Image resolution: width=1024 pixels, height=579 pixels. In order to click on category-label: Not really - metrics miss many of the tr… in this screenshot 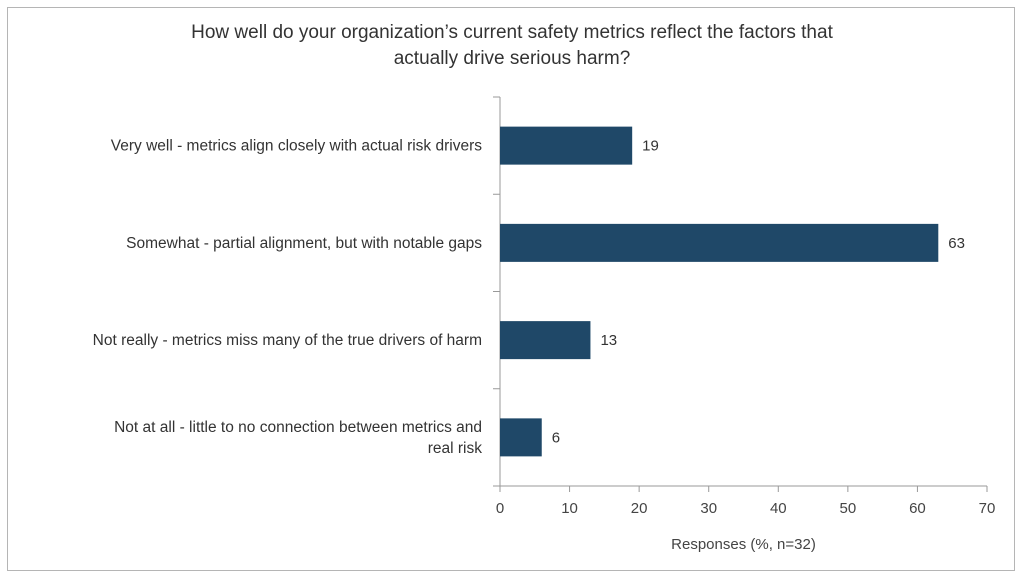, I will do `click(287, 340)`.